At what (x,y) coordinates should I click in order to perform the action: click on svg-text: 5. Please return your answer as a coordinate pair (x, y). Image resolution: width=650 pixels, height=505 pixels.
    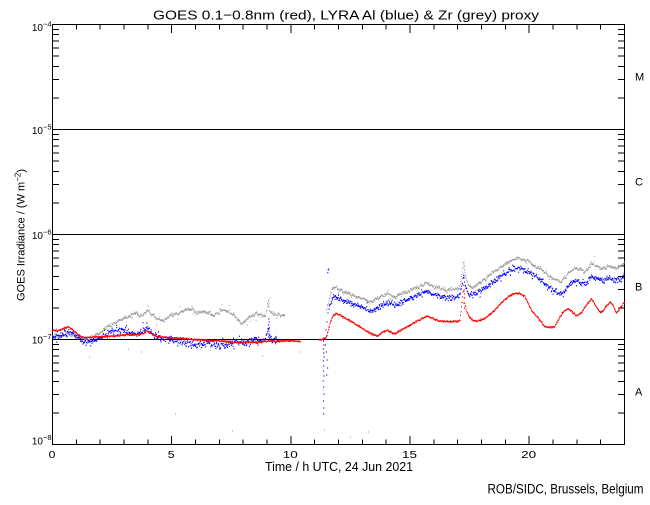
    Looking at the image, I should click on (171, 455).